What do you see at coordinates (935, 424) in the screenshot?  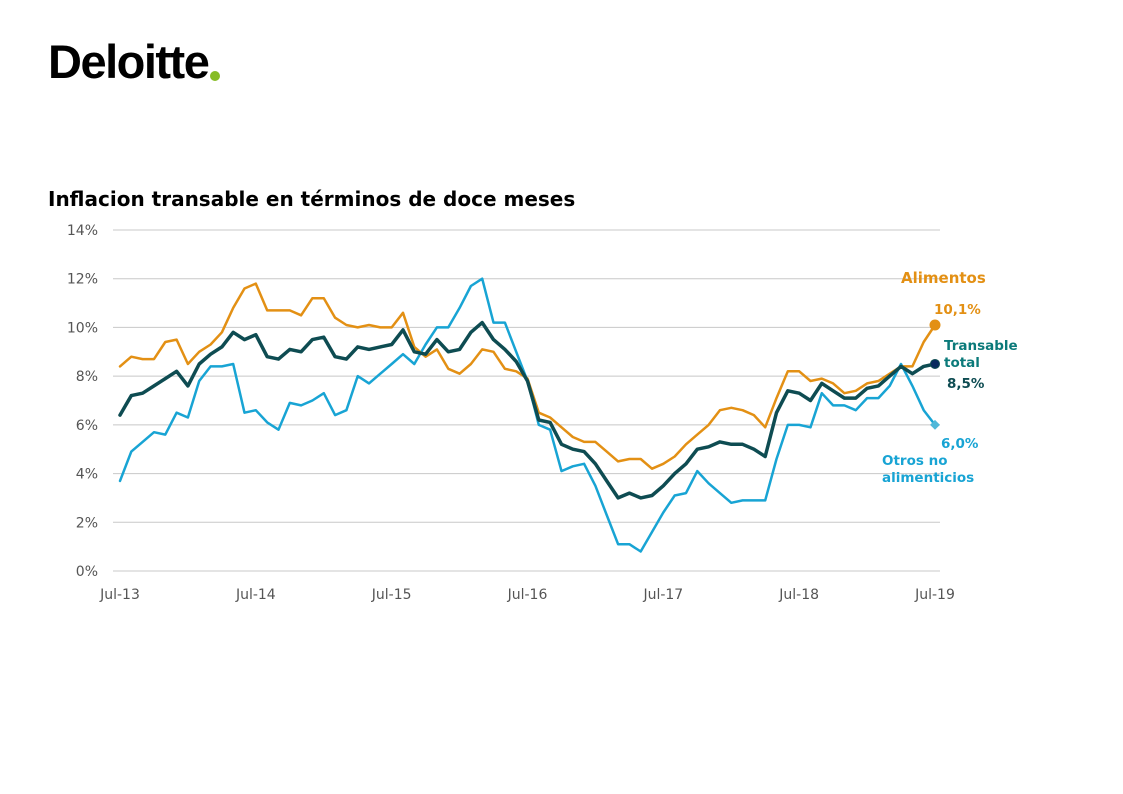 I see `end-marker-otros` at bounding box center [935, 424].